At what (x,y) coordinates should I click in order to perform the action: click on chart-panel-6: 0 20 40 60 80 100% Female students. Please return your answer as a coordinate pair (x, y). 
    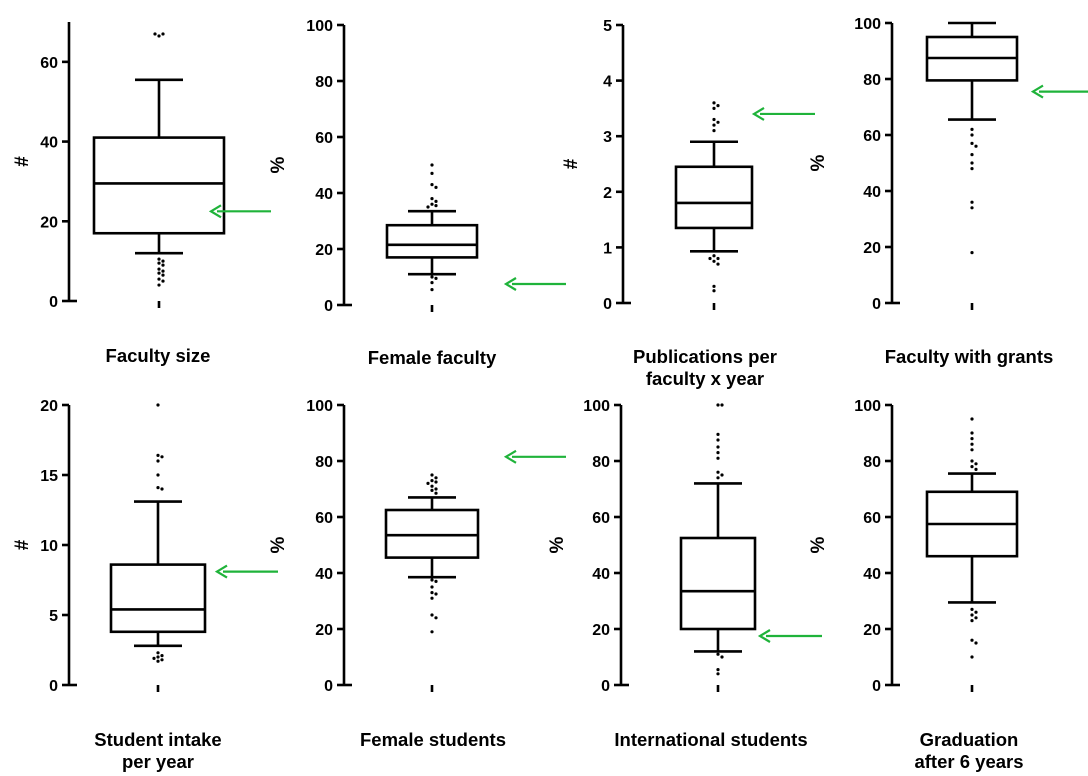
    Looking at the image, I should click on (417, 574).